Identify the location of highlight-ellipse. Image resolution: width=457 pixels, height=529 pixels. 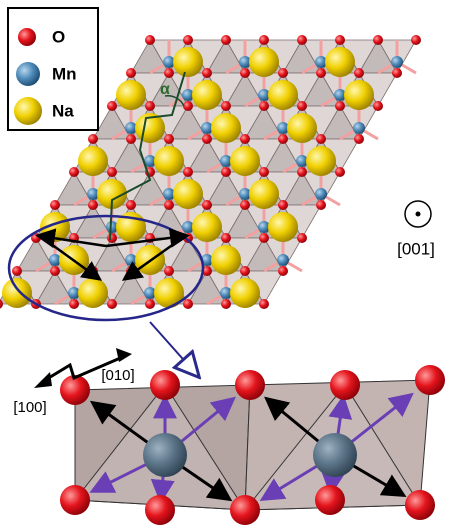
(106, 268).